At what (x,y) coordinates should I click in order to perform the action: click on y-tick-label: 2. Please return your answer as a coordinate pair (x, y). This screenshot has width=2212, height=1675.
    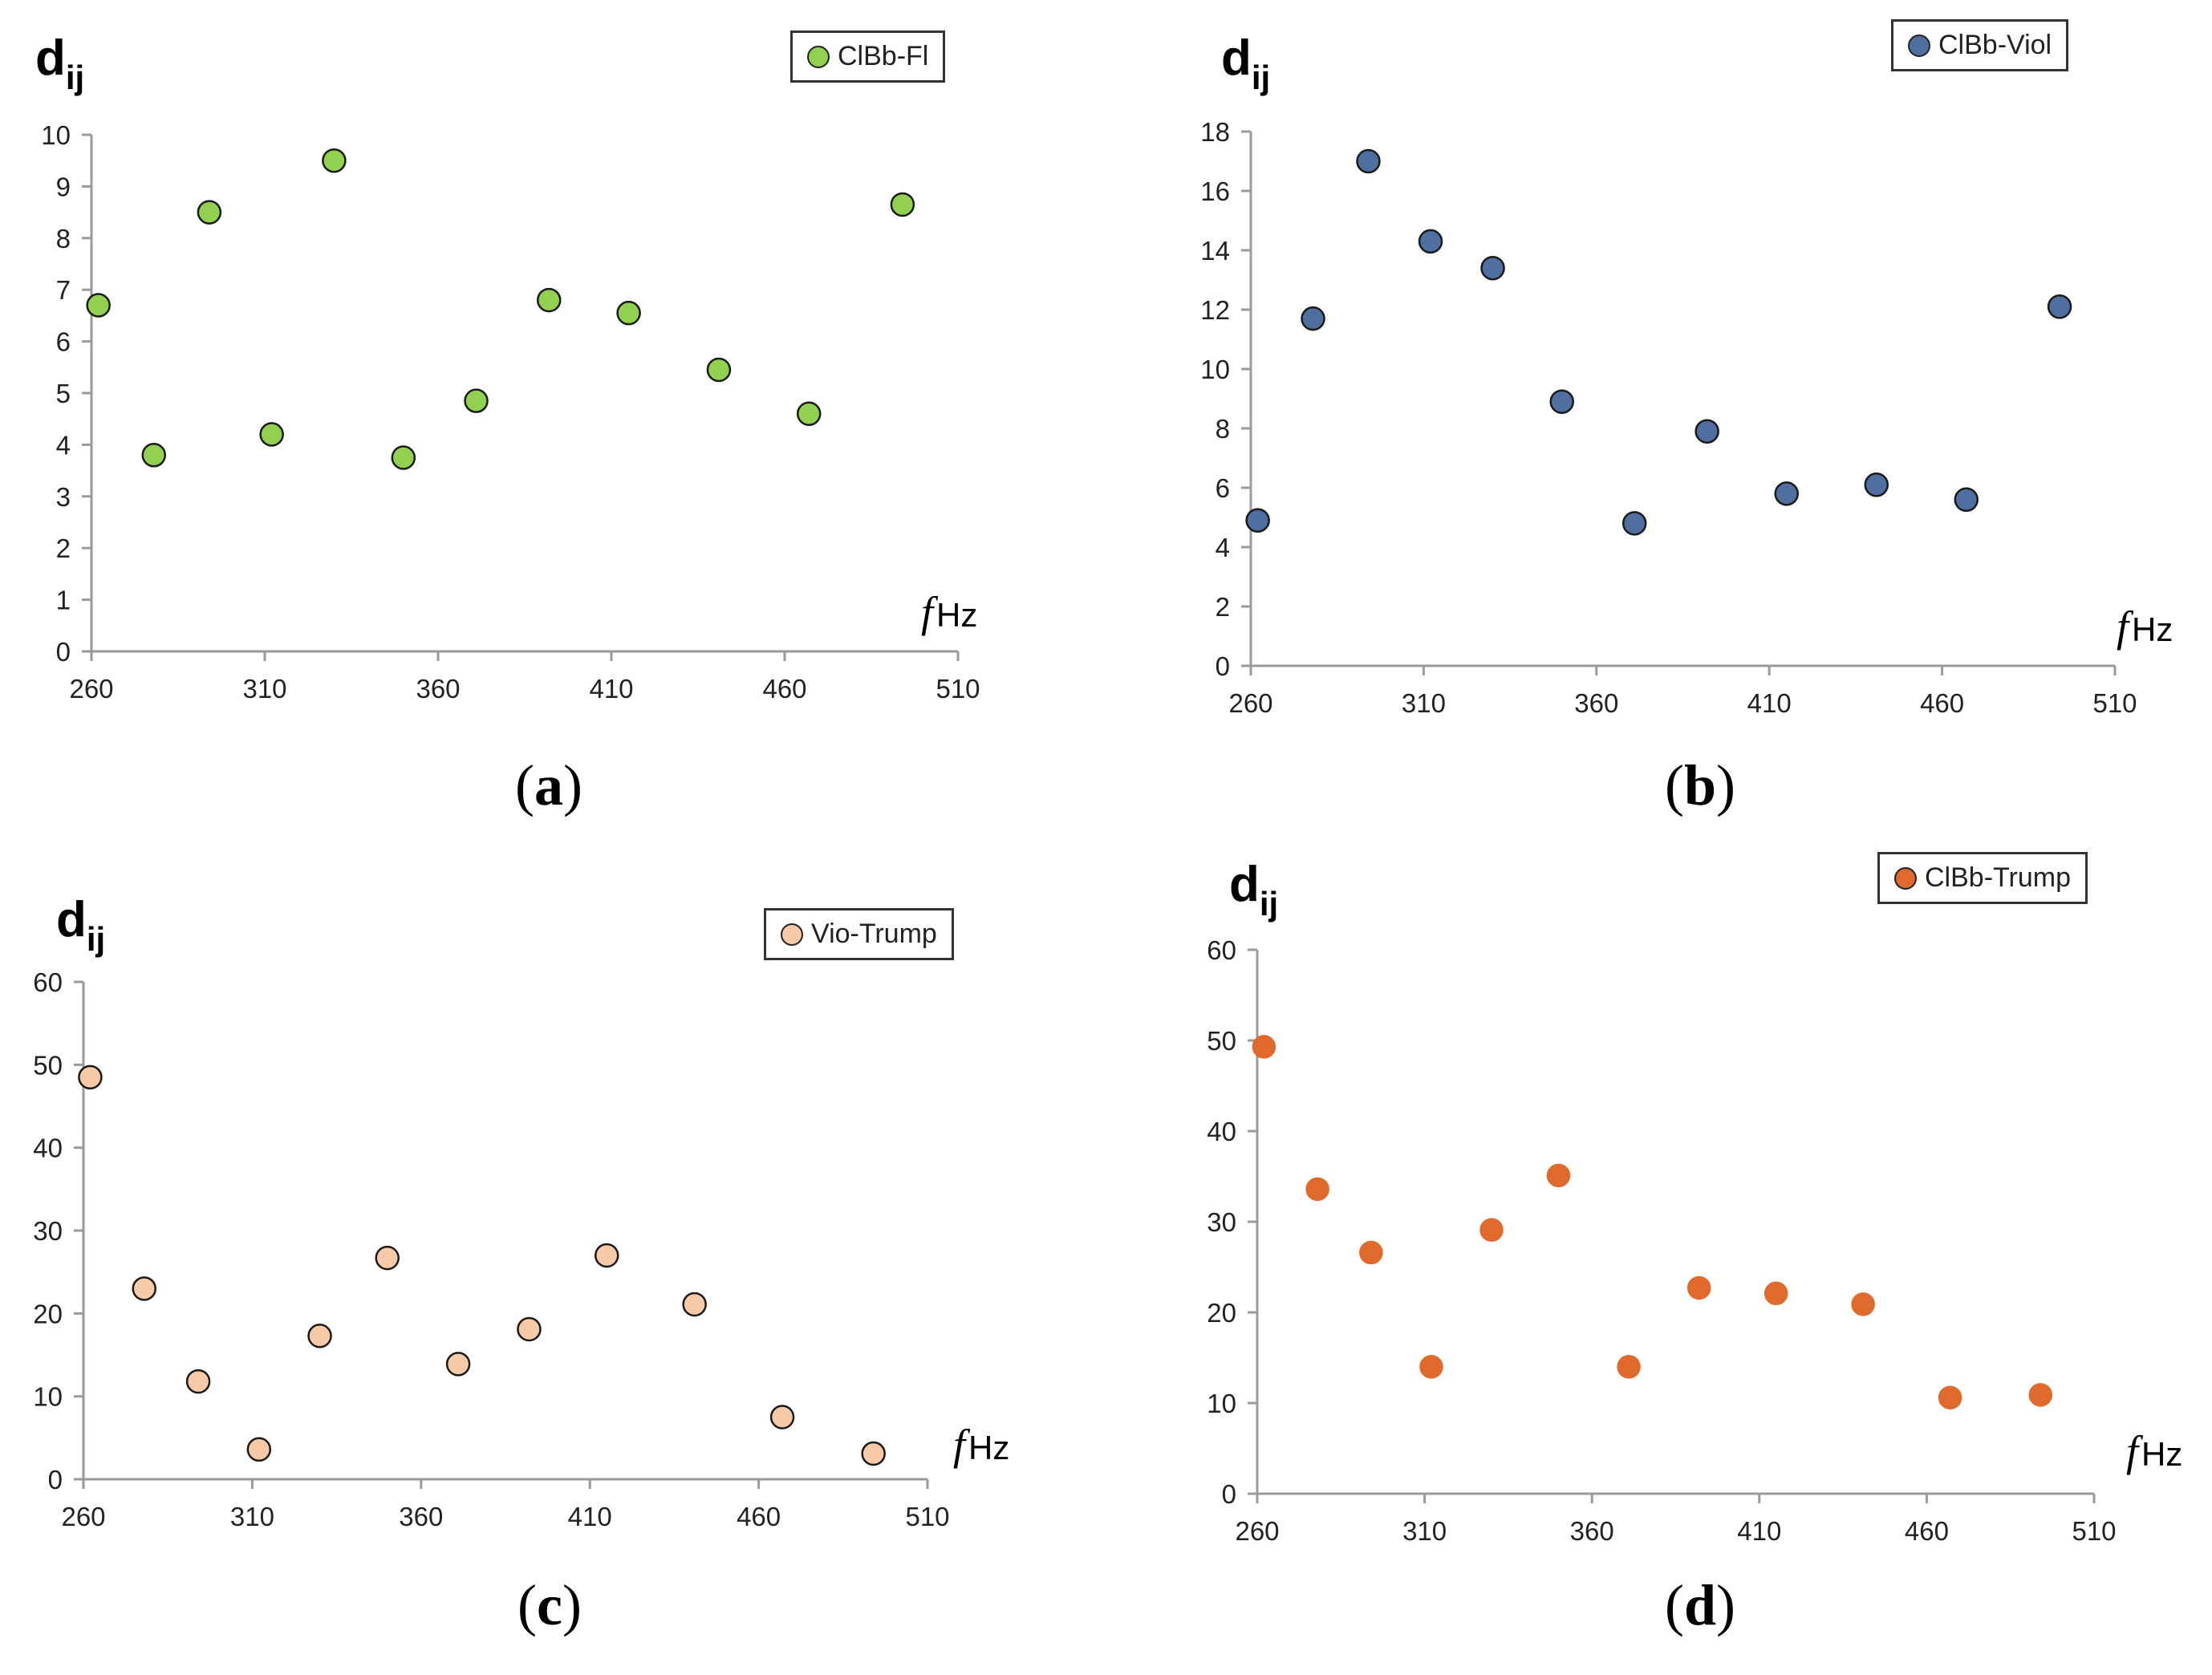
    Looking at the image, I should click on (1223, 607).